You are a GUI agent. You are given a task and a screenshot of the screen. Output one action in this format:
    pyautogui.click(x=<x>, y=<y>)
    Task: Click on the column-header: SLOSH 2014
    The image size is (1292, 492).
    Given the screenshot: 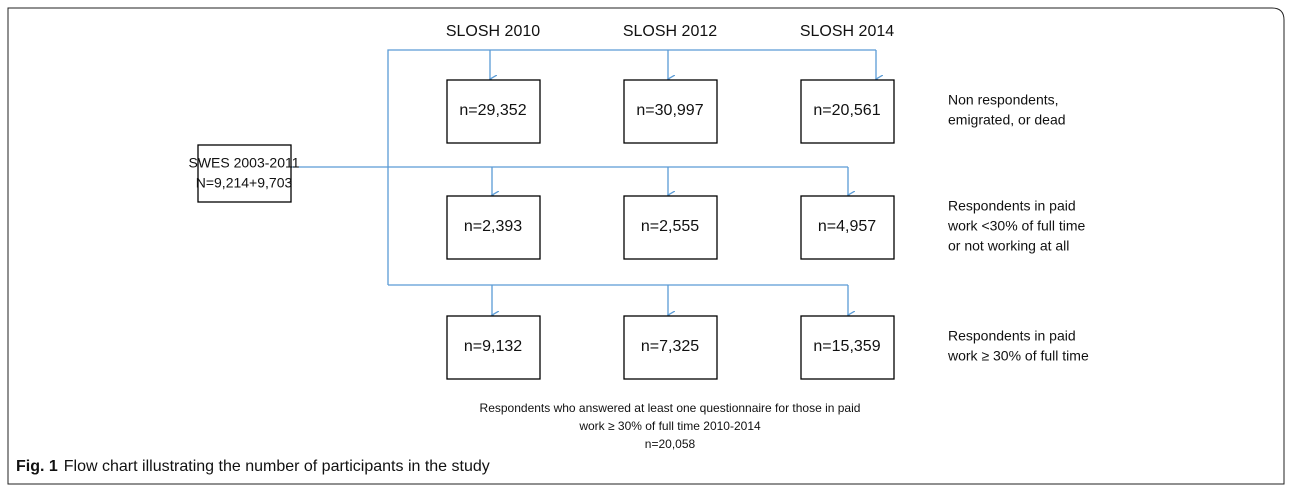 What is the action you would take?
    pyautogui.click(x=847, y=31)
    